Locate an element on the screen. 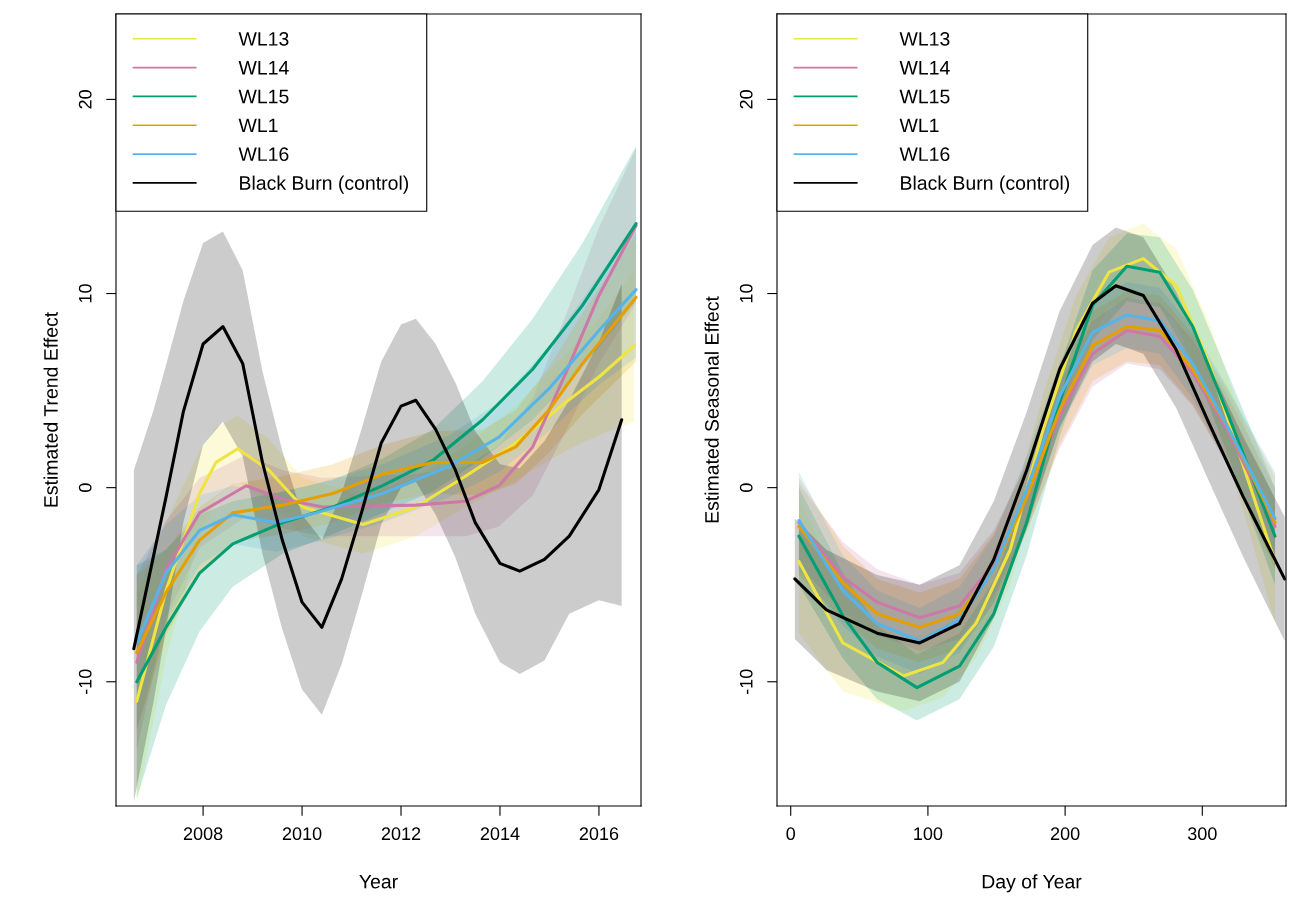  x-tick-label: 2014 is located at coordinates (500, 834).